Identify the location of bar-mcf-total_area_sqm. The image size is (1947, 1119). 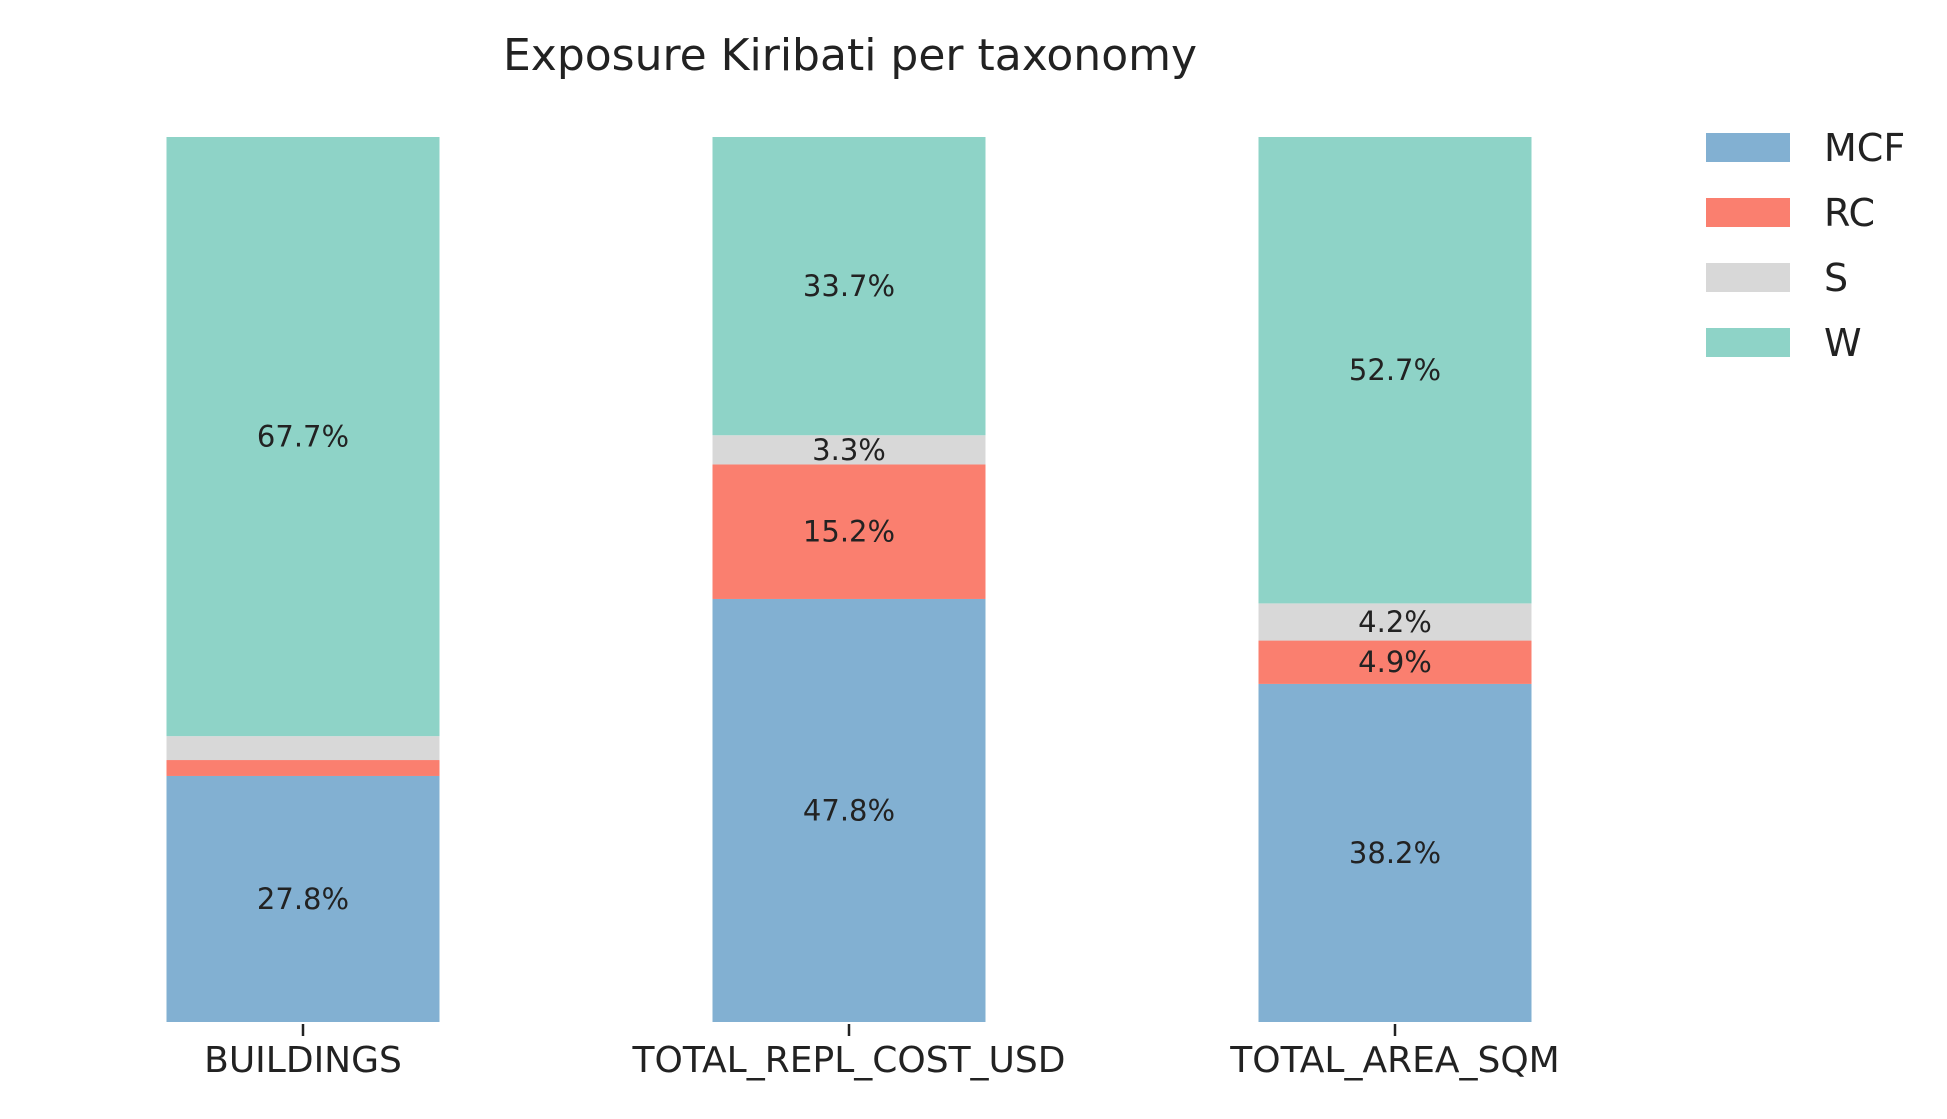
(1395, 852).